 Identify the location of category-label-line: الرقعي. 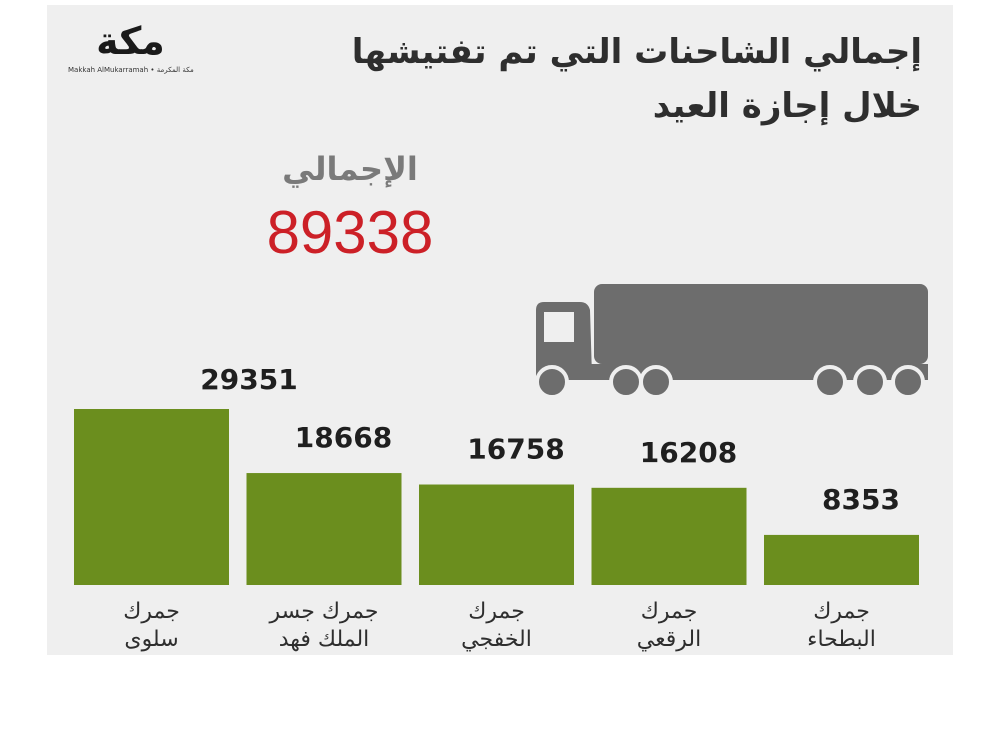
(669, 639).